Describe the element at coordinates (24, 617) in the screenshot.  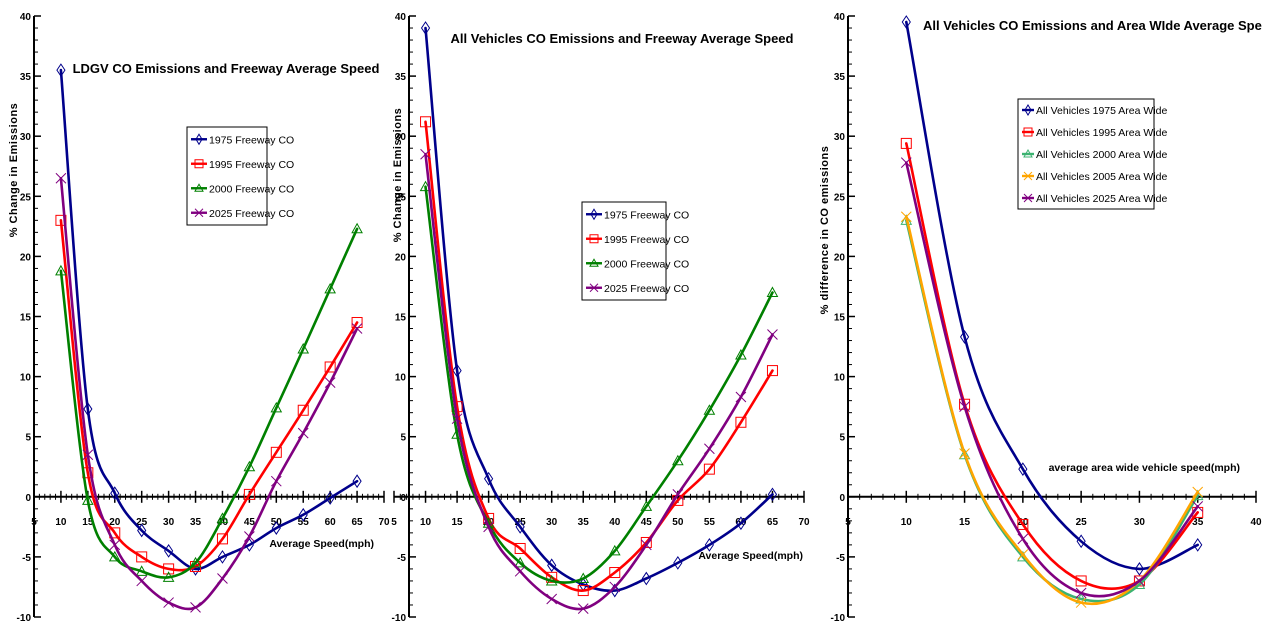
I see `y-tick-label: -10` at that location.